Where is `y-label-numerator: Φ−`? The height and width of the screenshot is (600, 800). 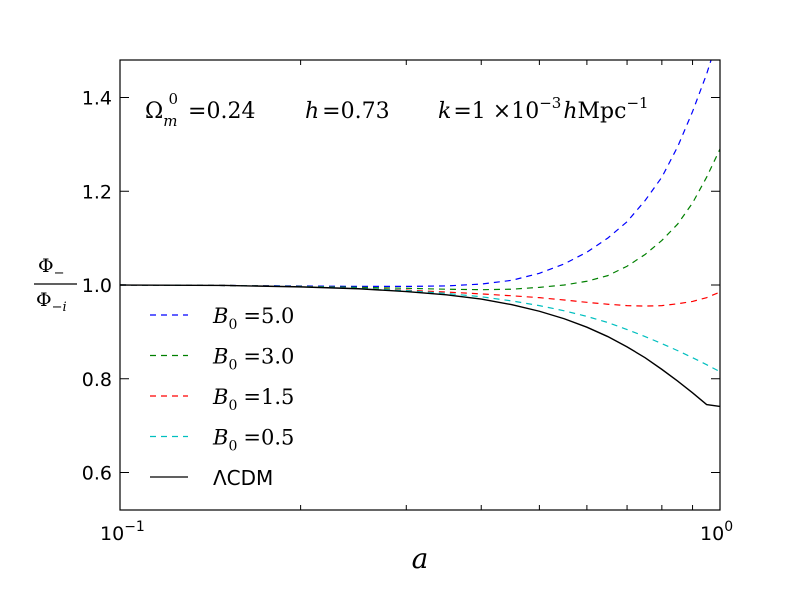 y-label-numerator: Φ− is located at coordinates (51, 268).